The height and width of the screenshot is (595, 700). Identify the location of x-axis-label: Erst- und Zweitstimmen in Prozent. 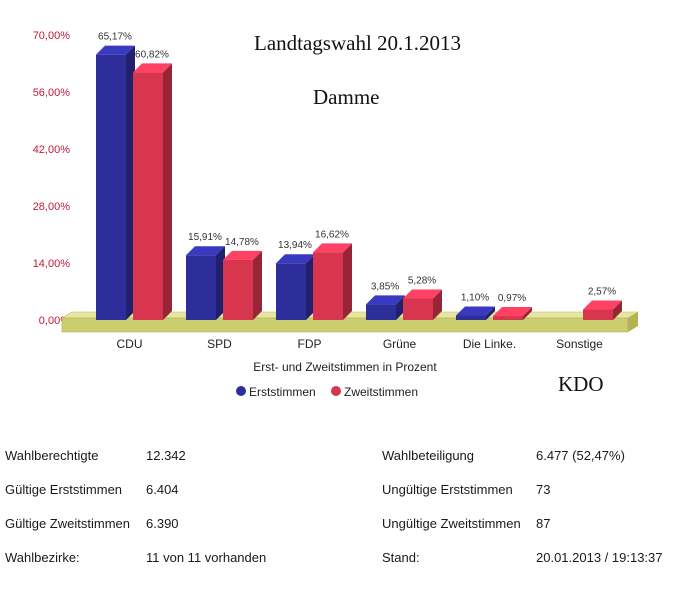
(345, 367).